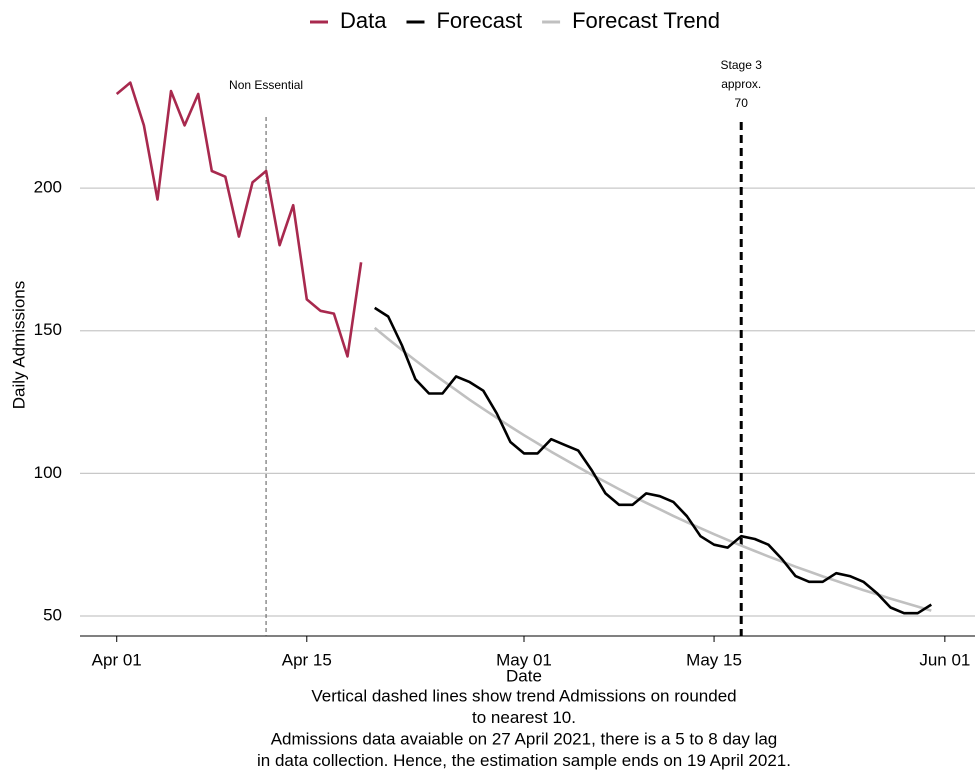 This screenshot has height=776, width=979. Describe the element at coordinates (239, 219) in the screenshot. I see `series-line` at that location.